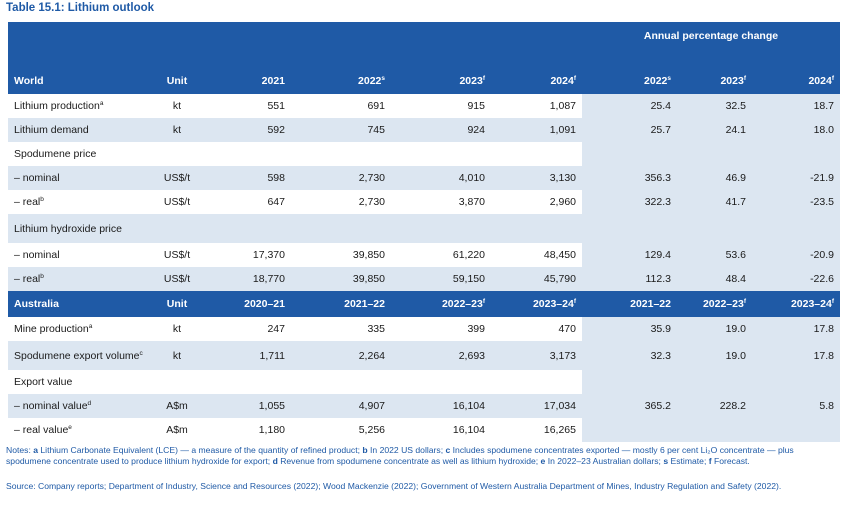 The height and width of the screenshot is (505, 844). Describe the element at coordinates (562, 106) in the screenshot. I see `value-cell-text: 1,087` at that location.